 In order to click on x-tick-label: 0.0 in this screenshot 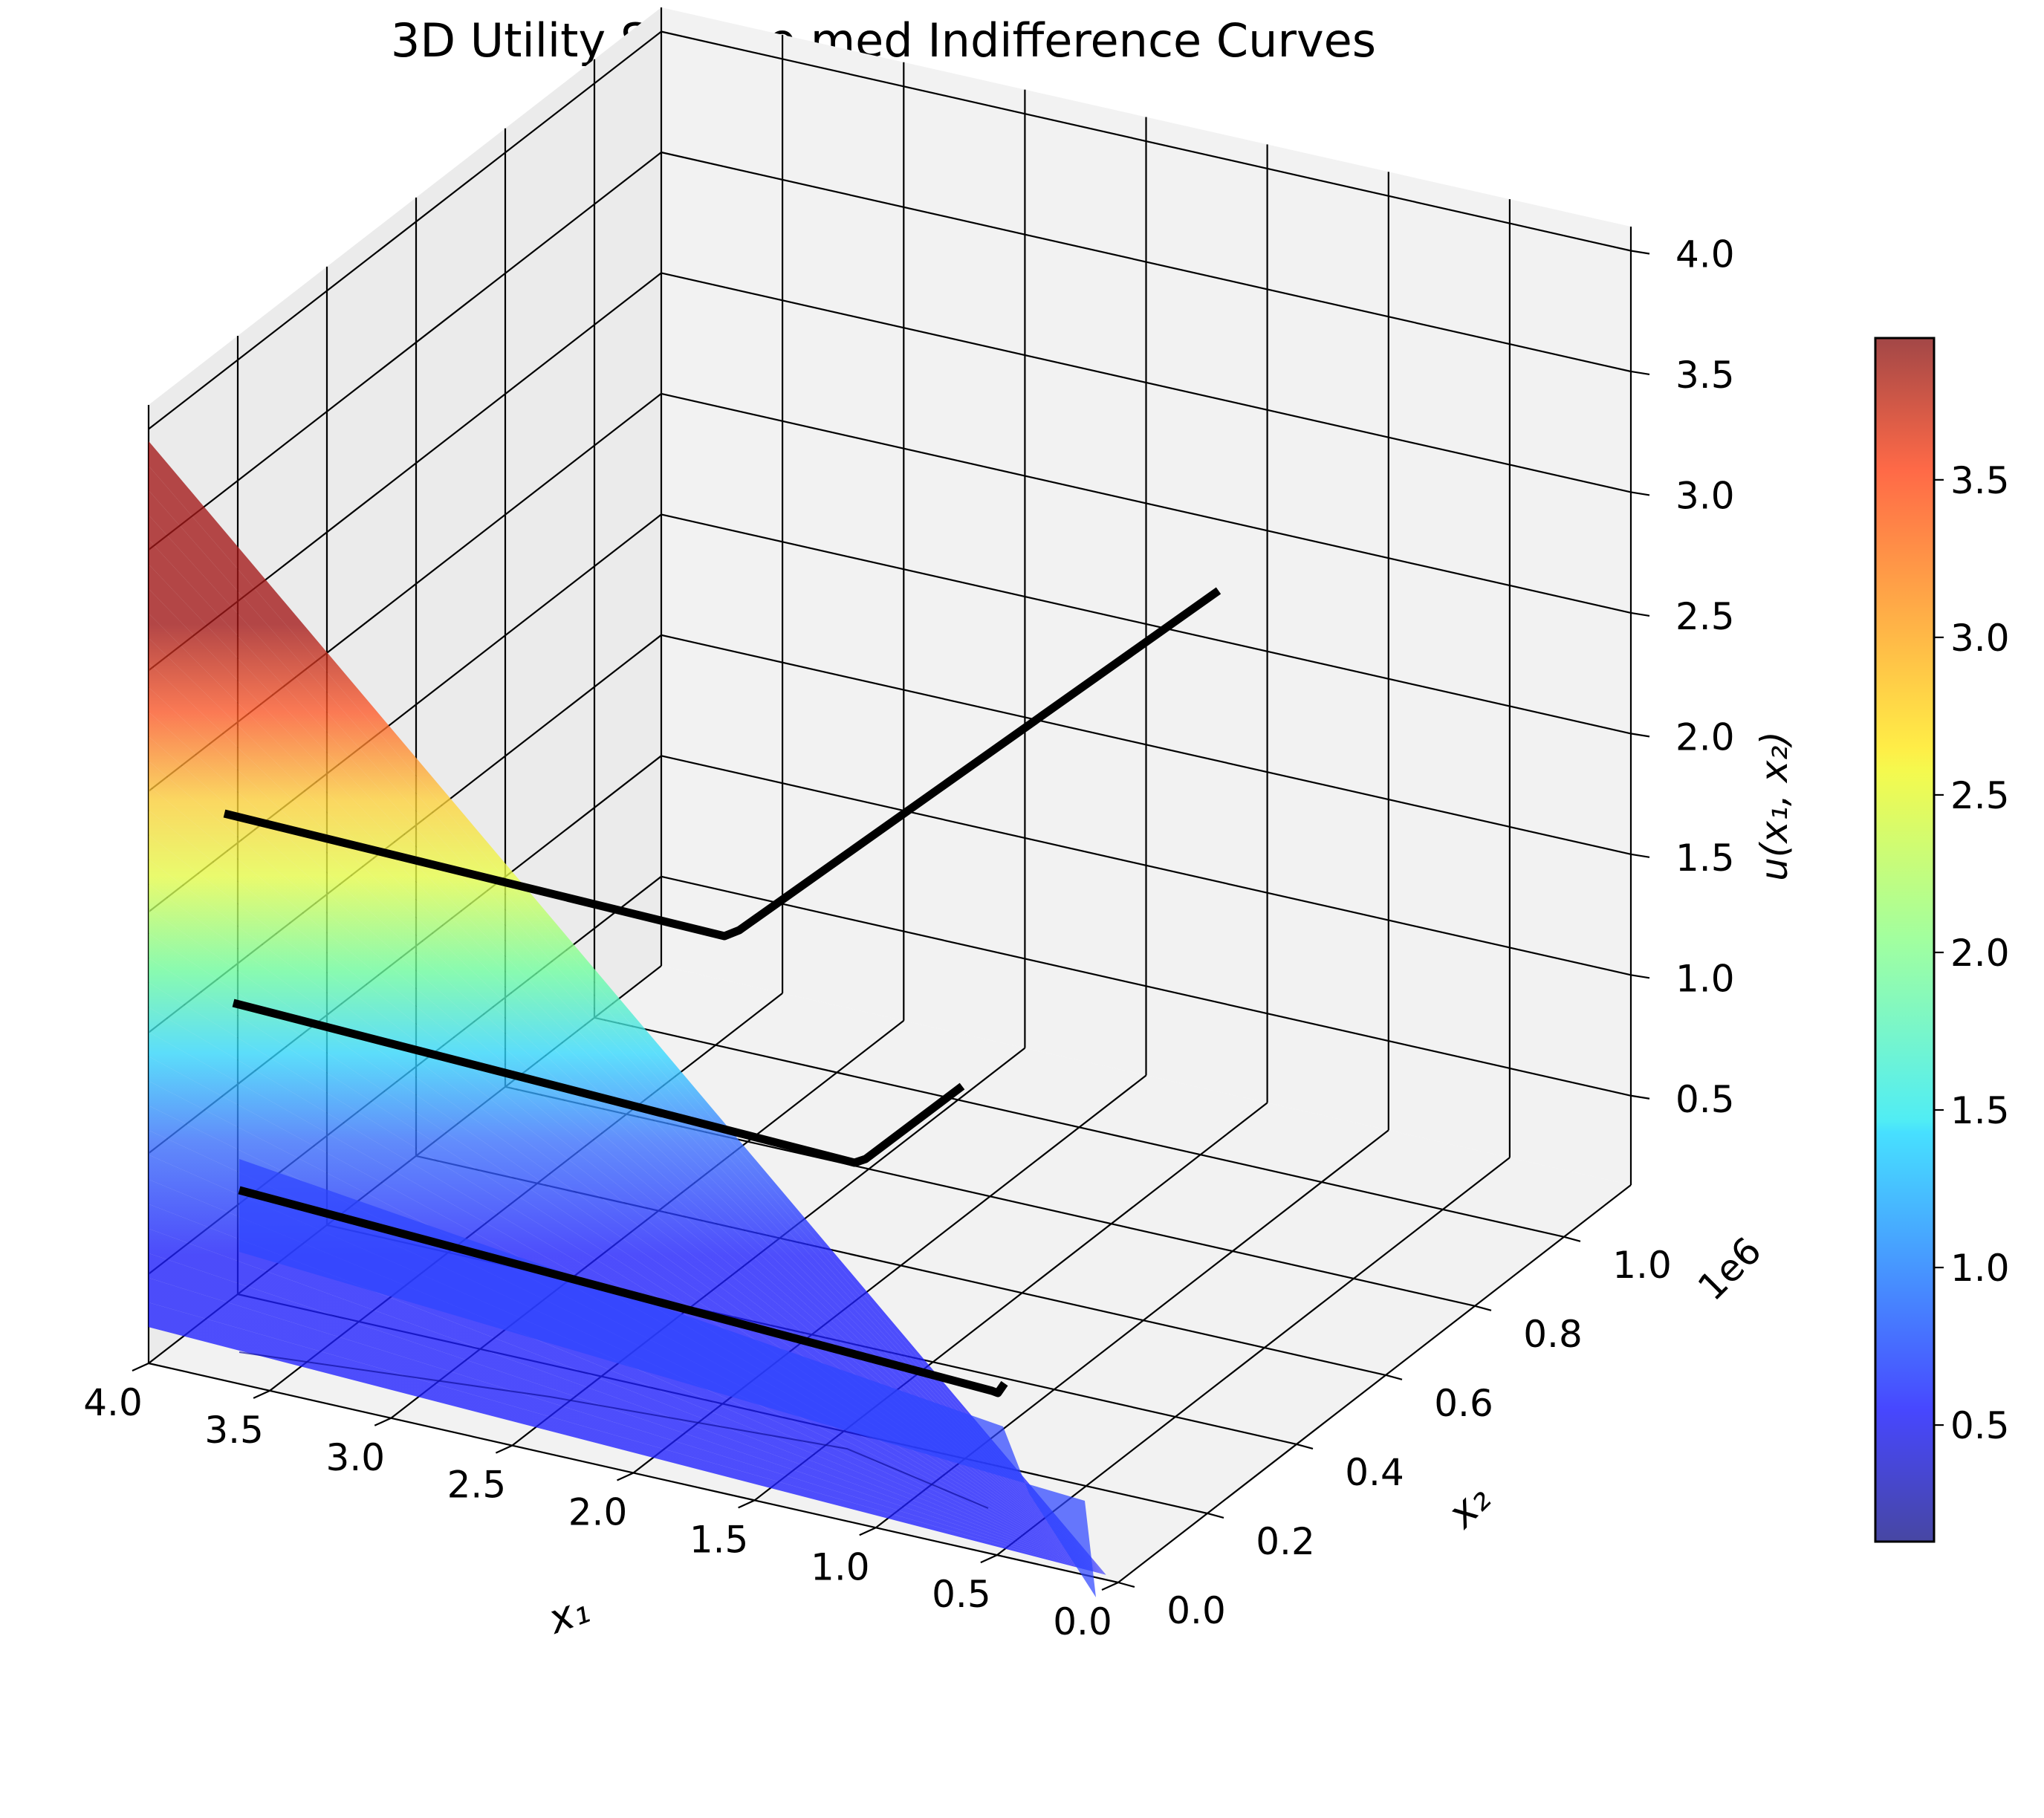, I will do `click(1082, 1622)`.